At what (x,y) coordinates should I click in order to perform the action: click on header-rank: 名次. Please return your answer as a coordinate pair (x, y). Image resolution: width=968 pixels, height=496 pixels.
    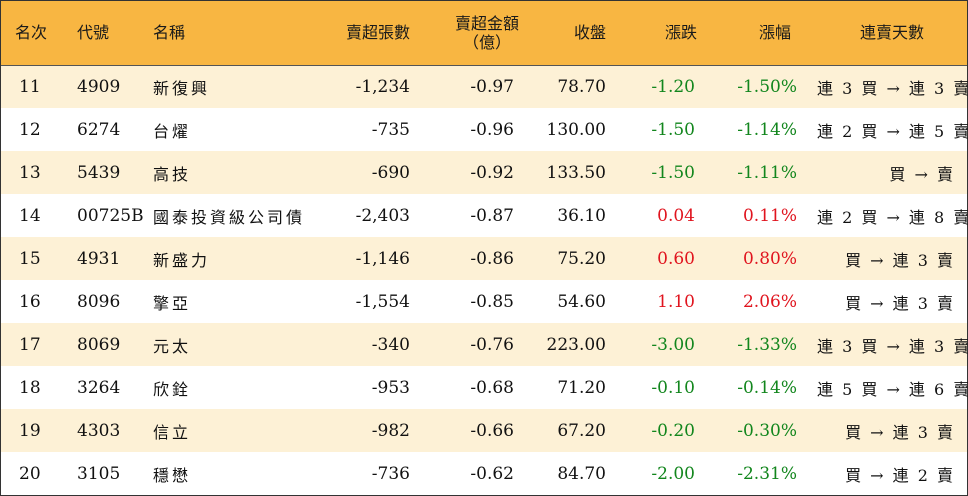
    Looking at the image, I should click on (34, 33).